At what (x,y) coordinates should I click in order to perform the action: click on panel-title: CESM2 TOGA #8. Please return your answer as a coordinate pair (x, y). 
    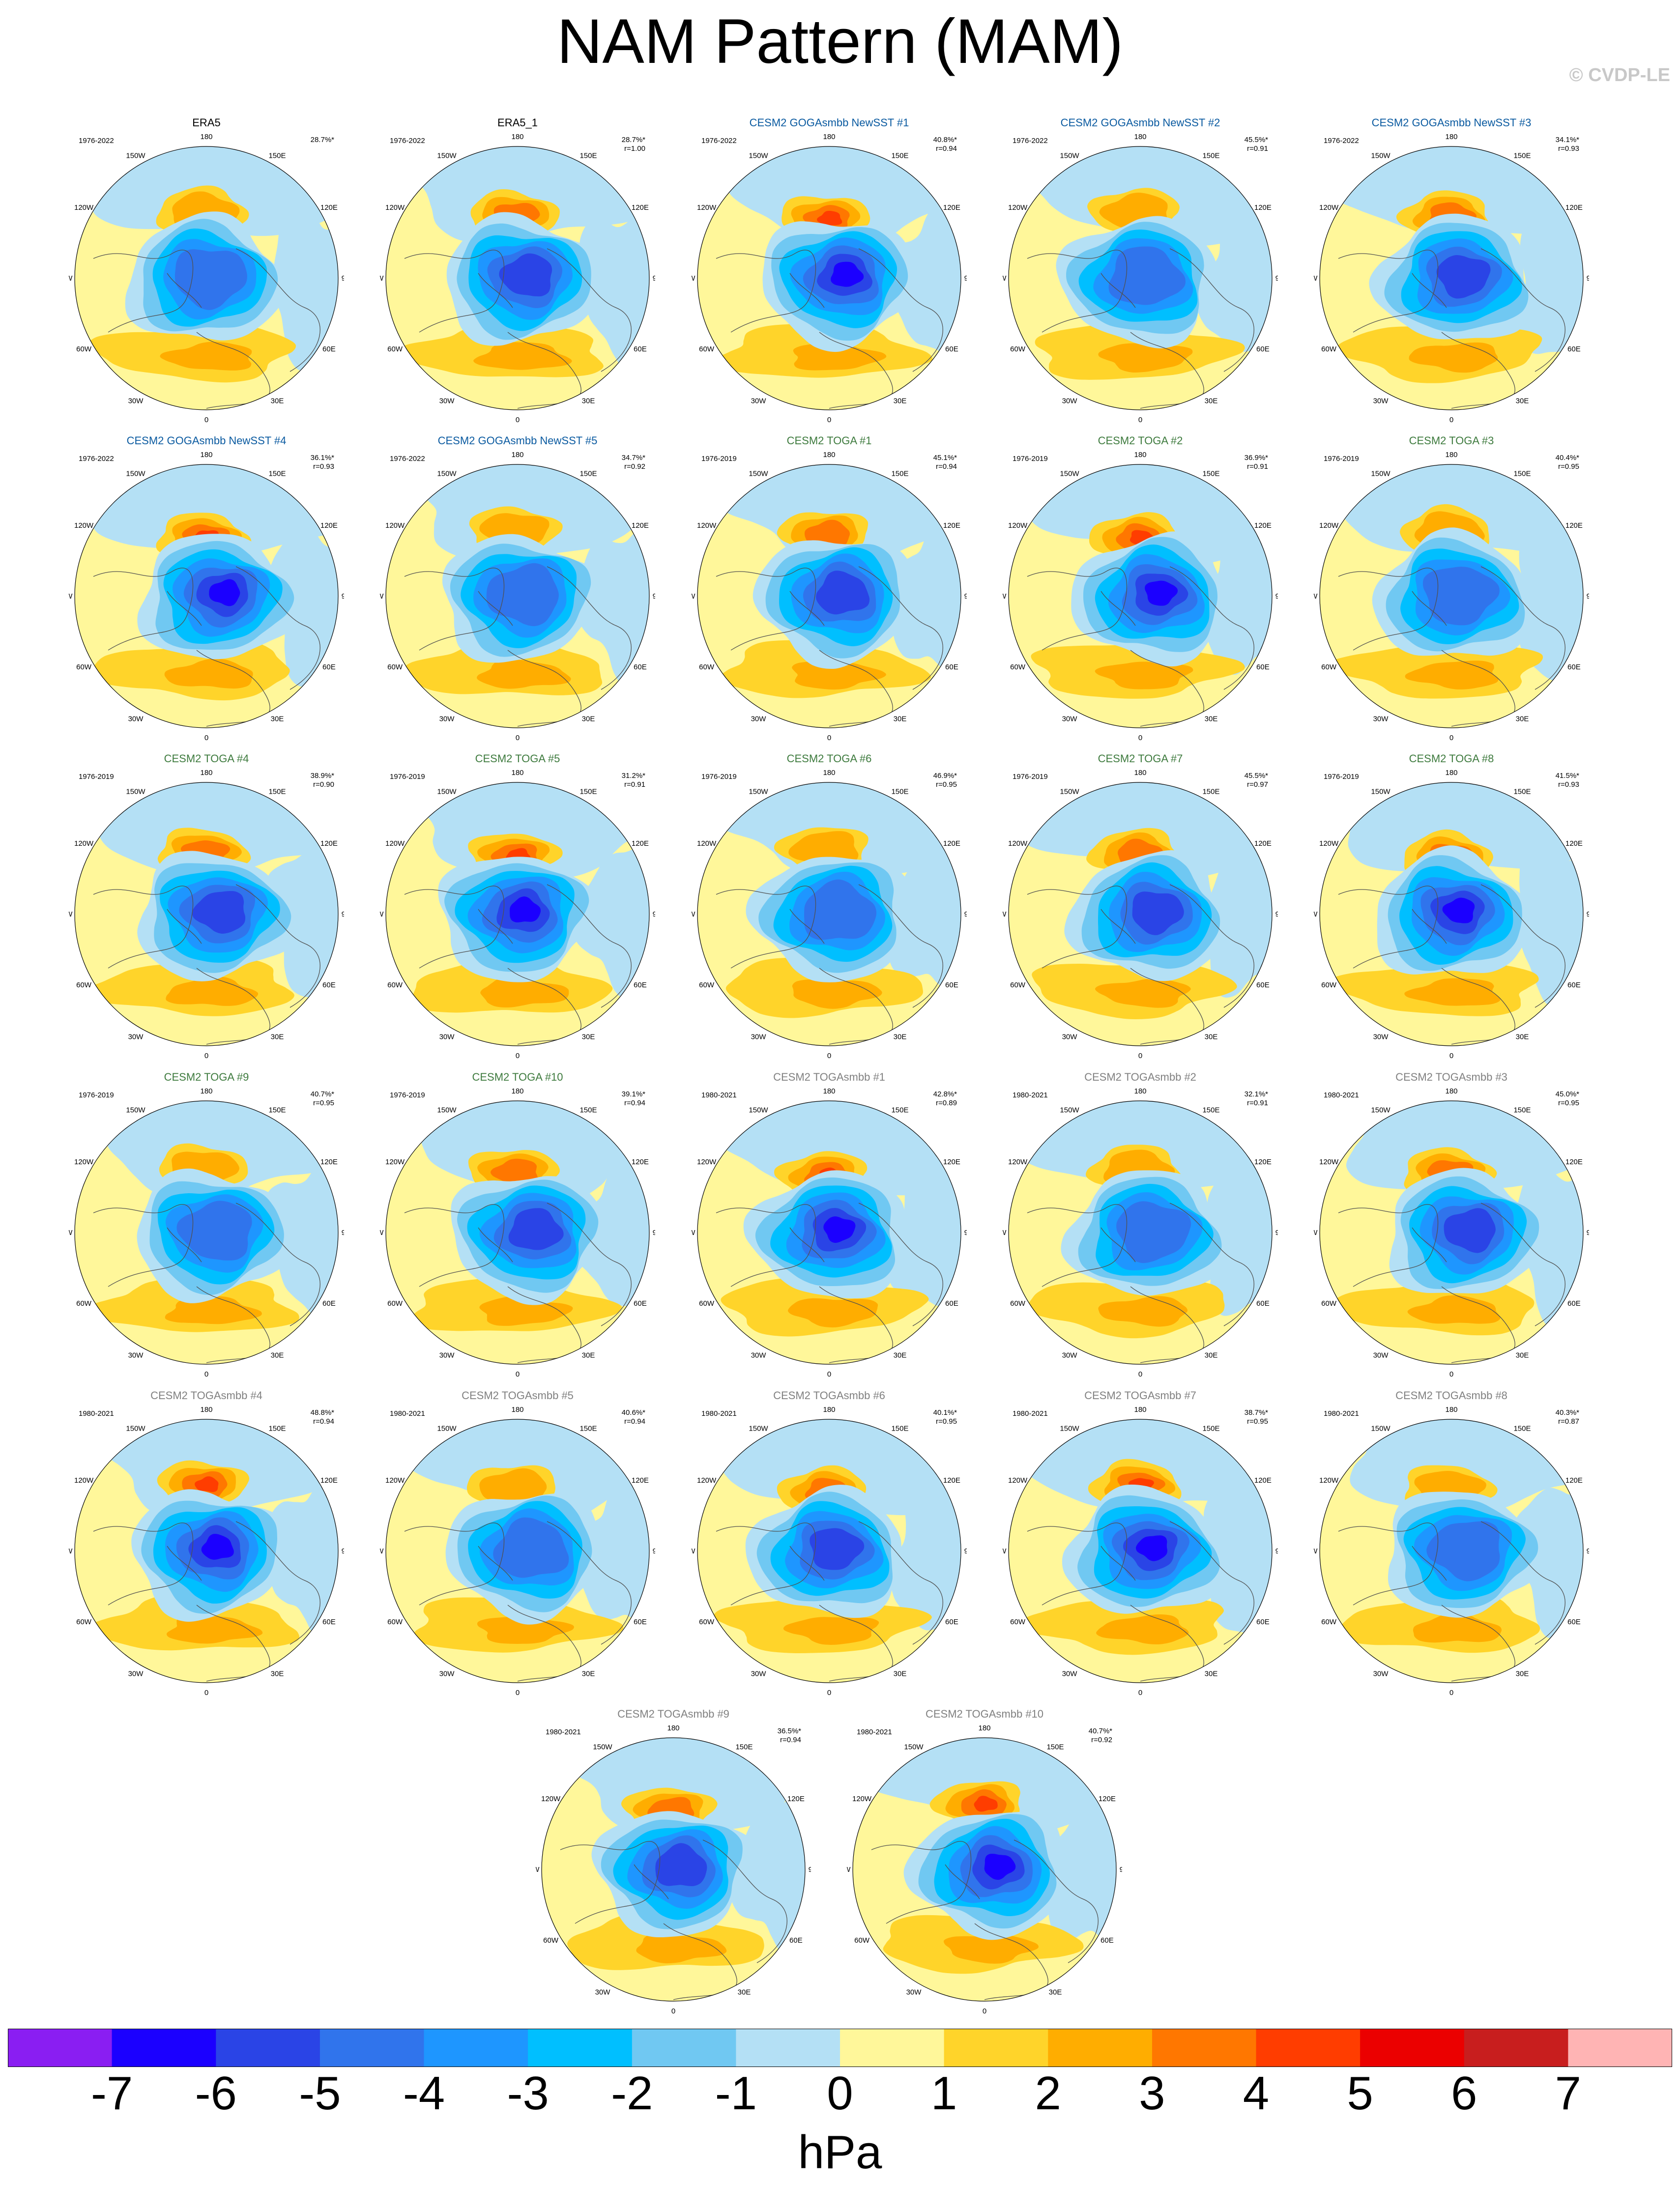
    Looking at the image, I should click on (1451, 759).